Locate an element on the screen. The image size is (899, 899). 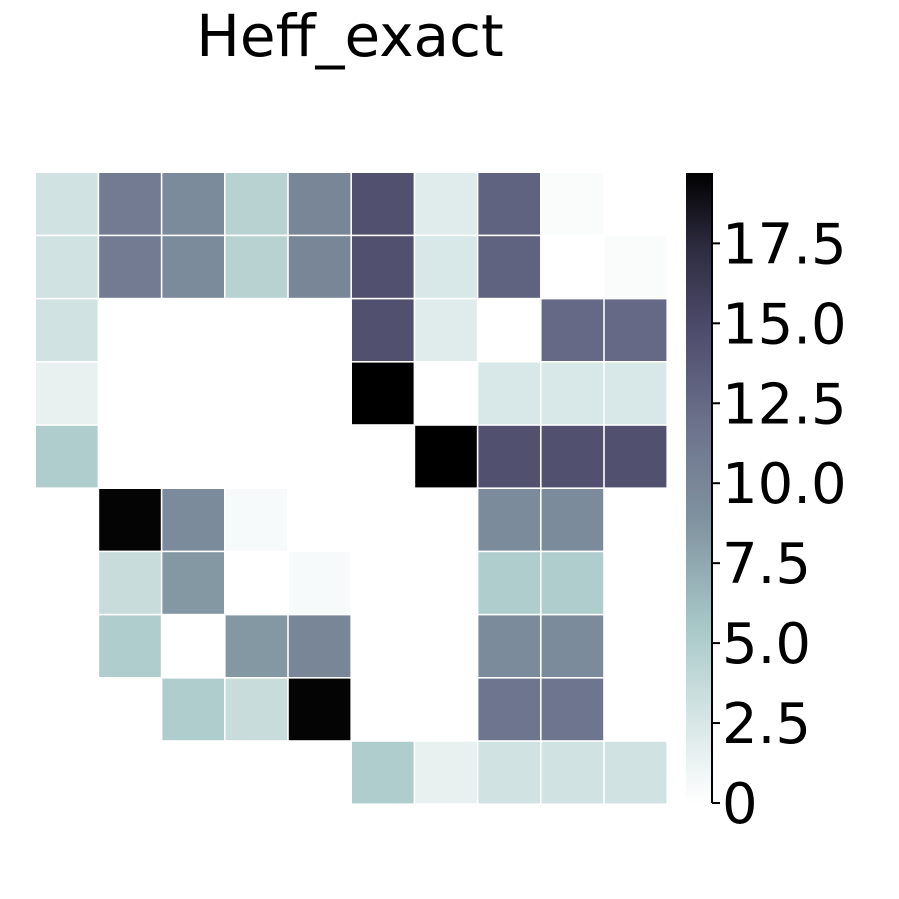
colorbar-tick-label: 5.0 is located at coordinates (766, 644).